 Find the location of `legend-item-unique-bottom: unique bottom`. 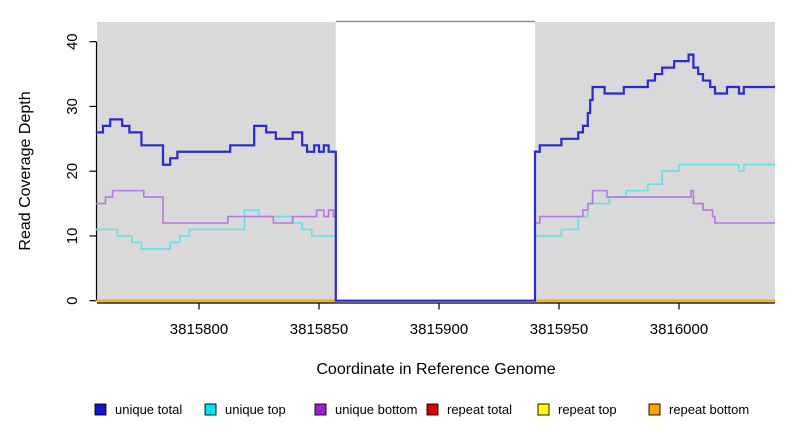

legend-item-unique-bottom: unique bottom is located at coordinates (365, 409).